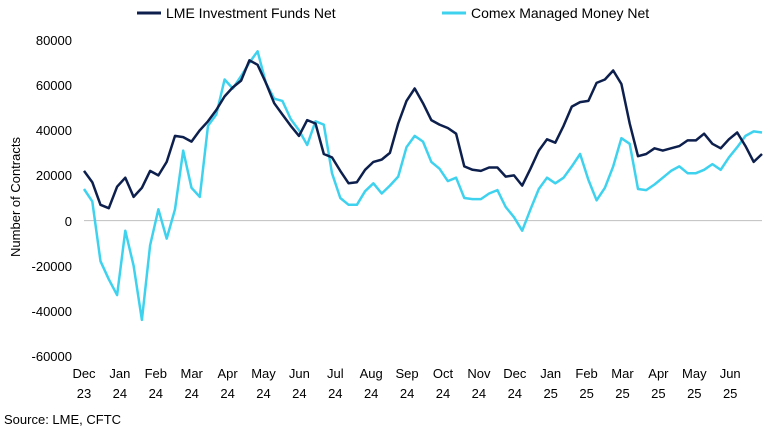 The width and height of the screenshot is (770, 431). I want to click on y-axis-title: Number of Contracts, so click(15, 197).